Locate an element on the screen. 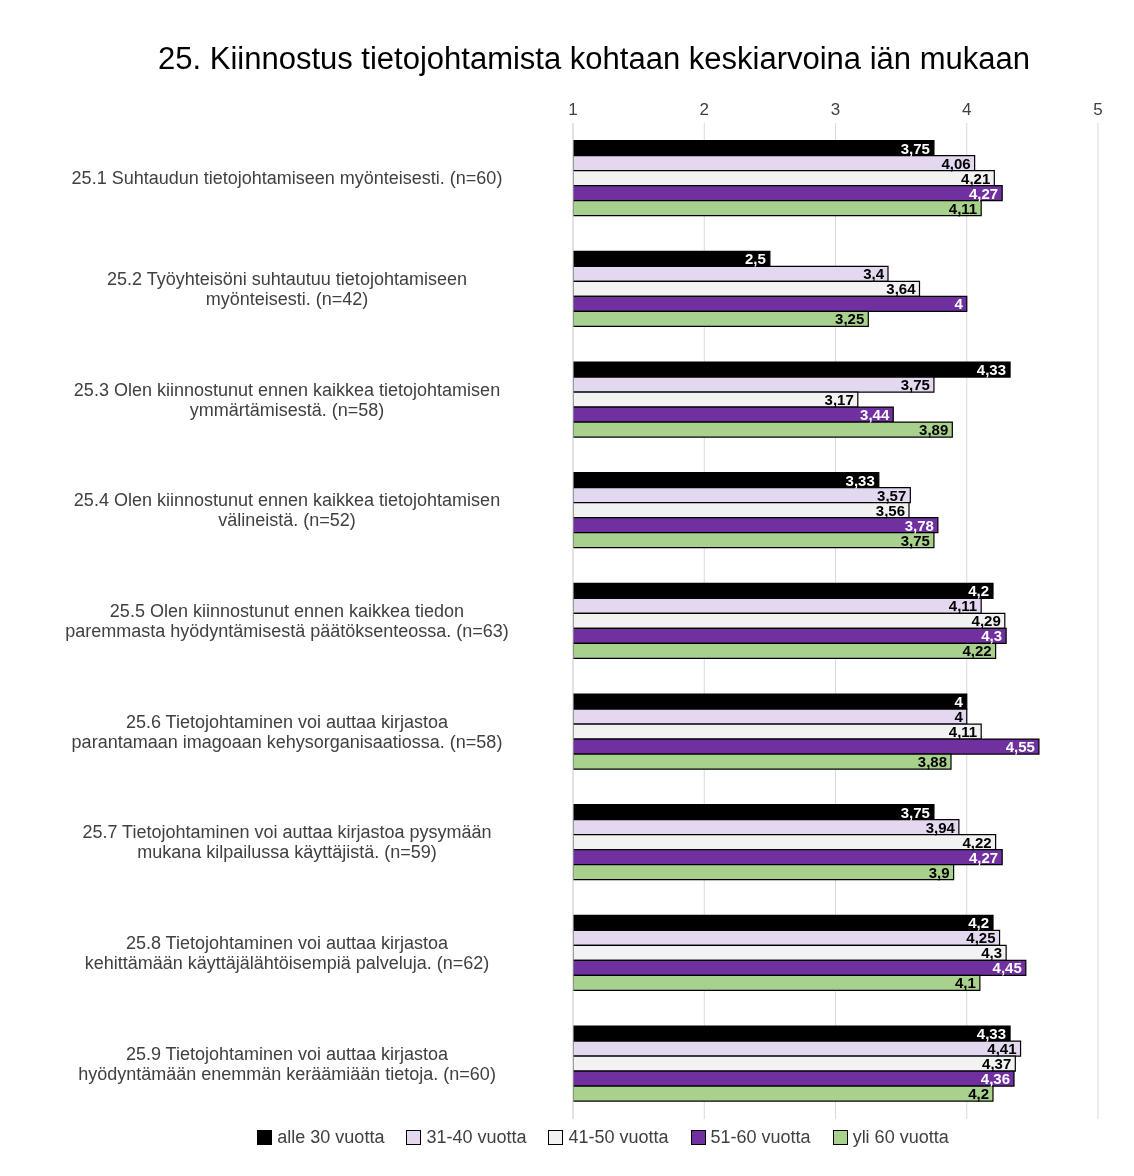 This screenshot has width=1134, height=1176. data-label: 3,25 is located at coordinates (850, 319).